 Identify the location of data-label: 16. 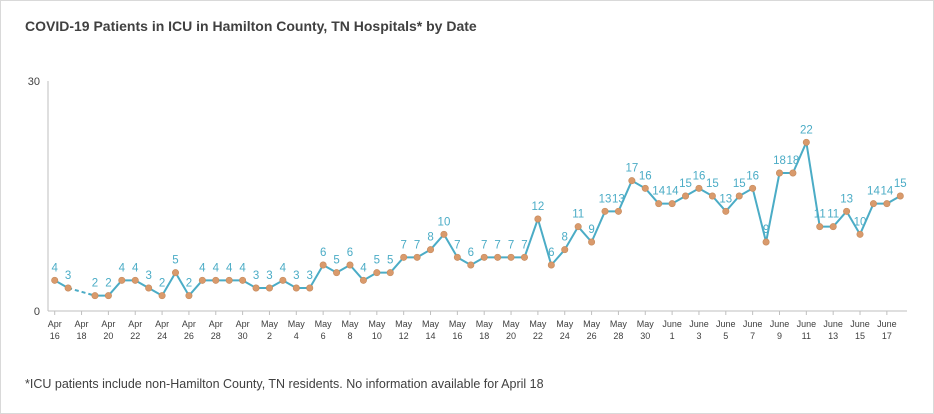
(752, 176).